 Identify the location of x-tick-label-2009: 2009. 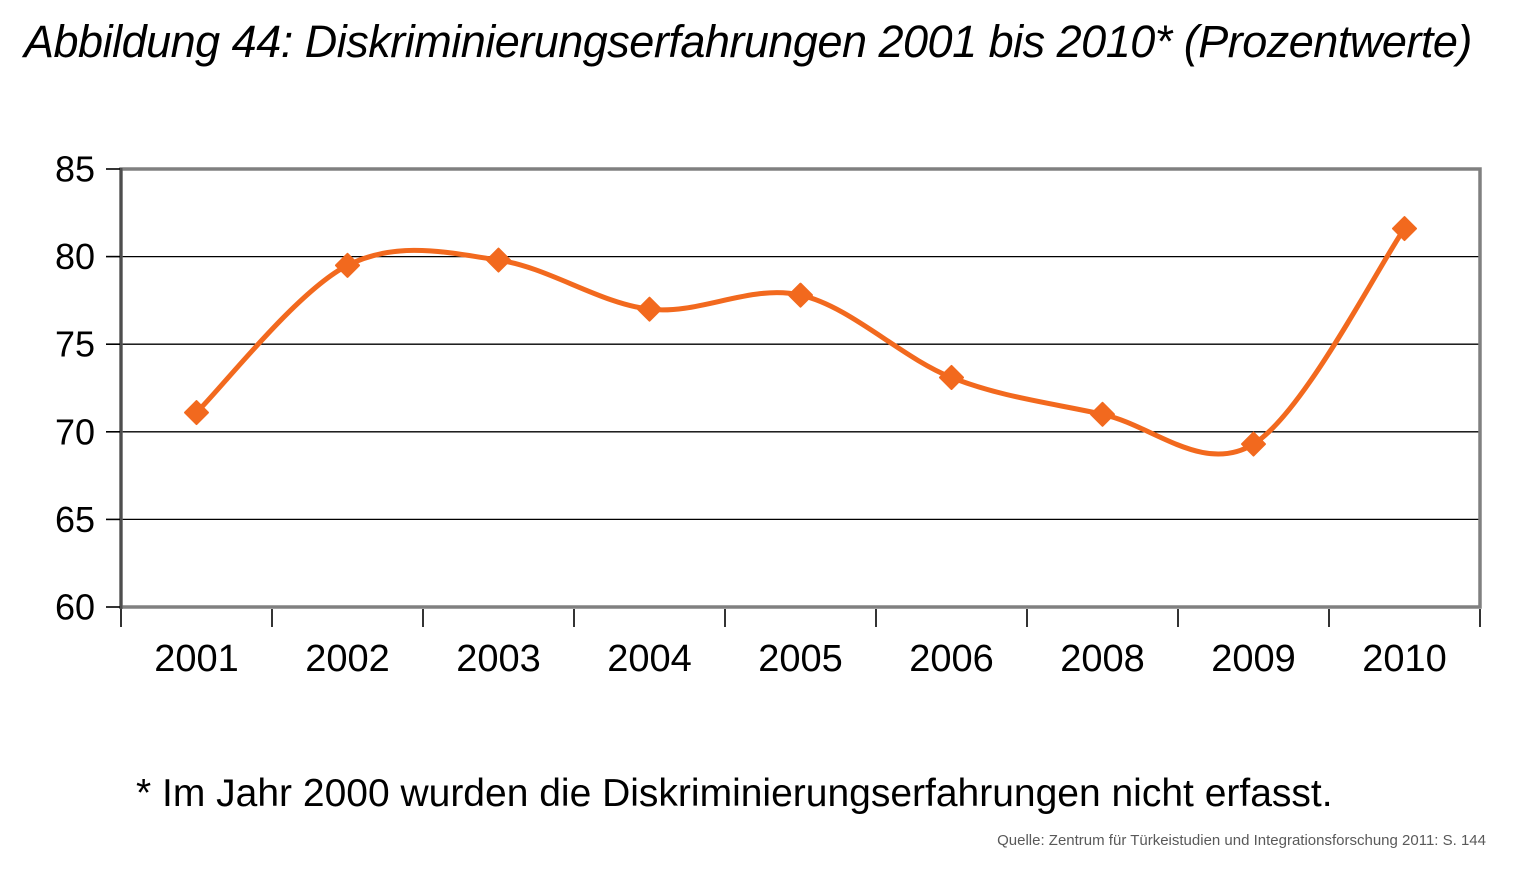
(1253, 659).